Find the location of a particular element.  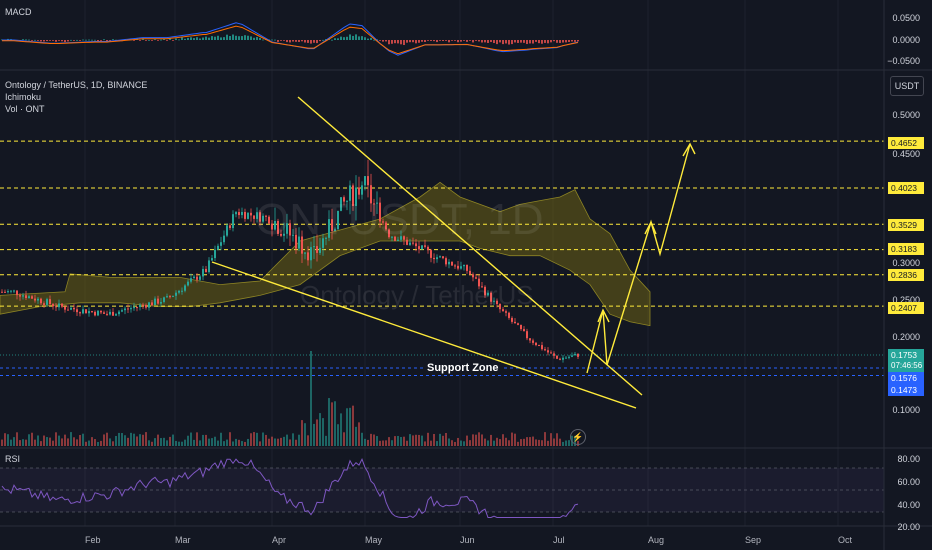

currency-button: USDT is located at coordinates (907, 86).